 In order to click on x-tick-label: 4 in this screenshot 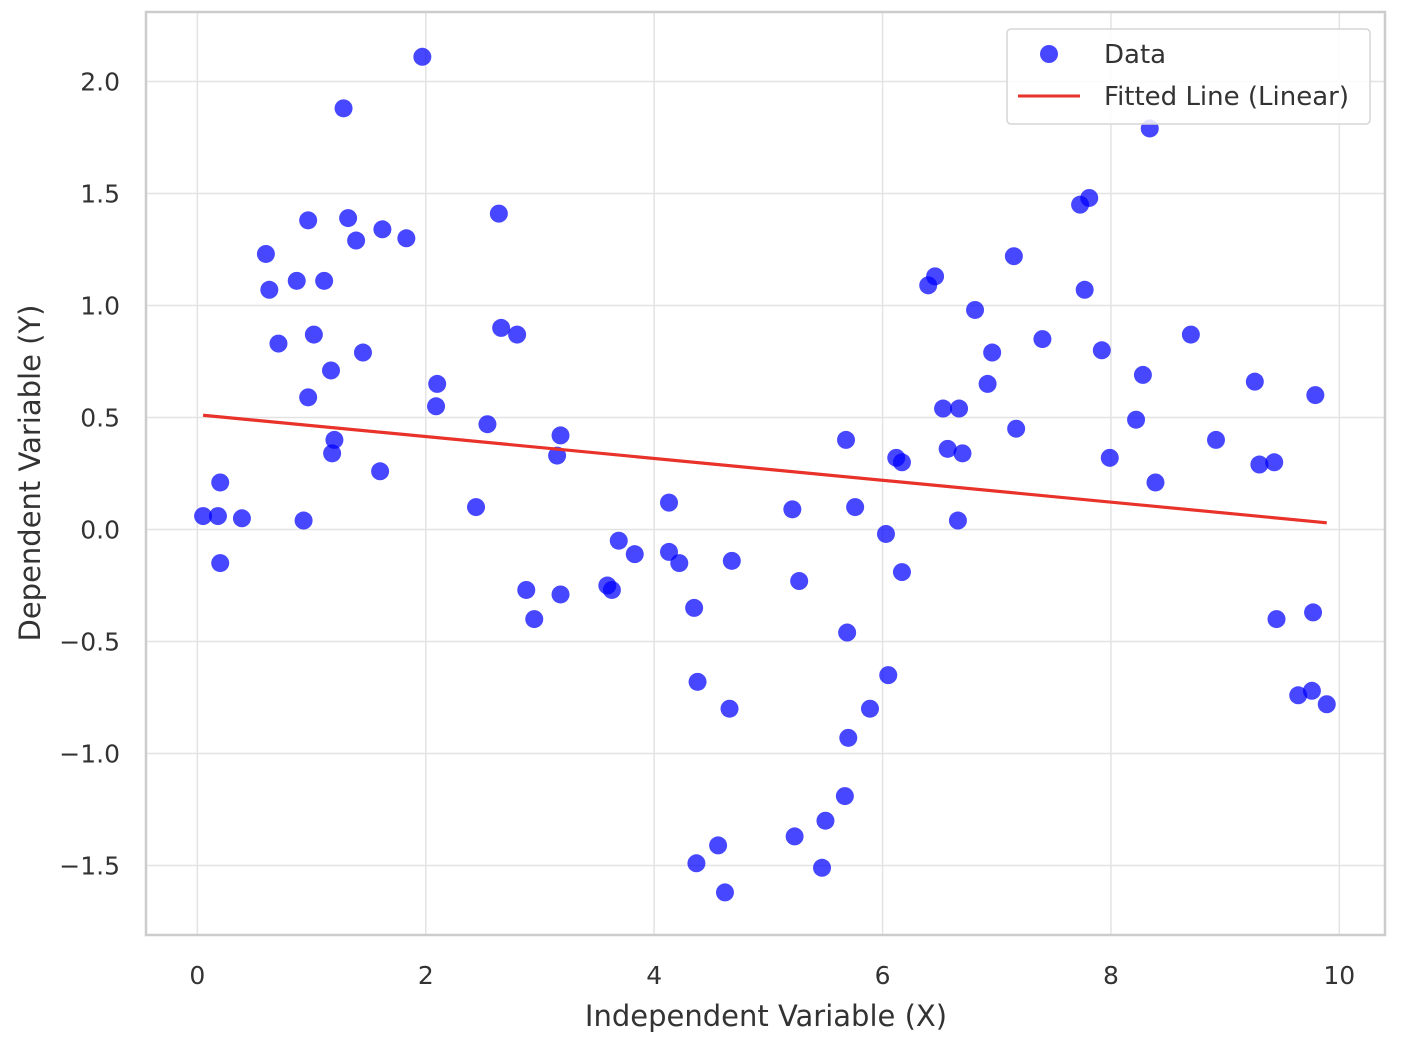, I will do `click(654, 975)`.